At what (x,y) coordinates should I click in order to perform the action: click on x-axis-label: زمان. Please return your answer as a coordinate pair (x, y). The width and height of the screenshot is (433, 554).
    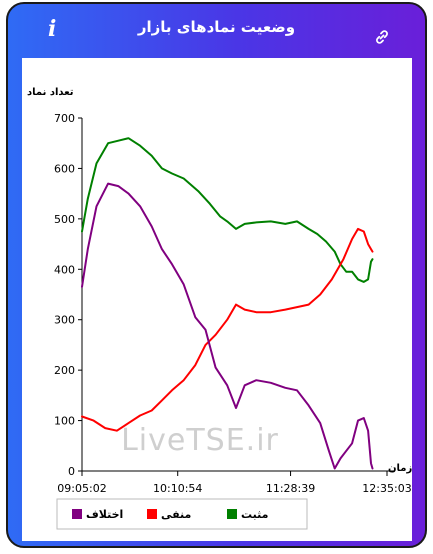
    Looking at the image, I should click on (400, 468).